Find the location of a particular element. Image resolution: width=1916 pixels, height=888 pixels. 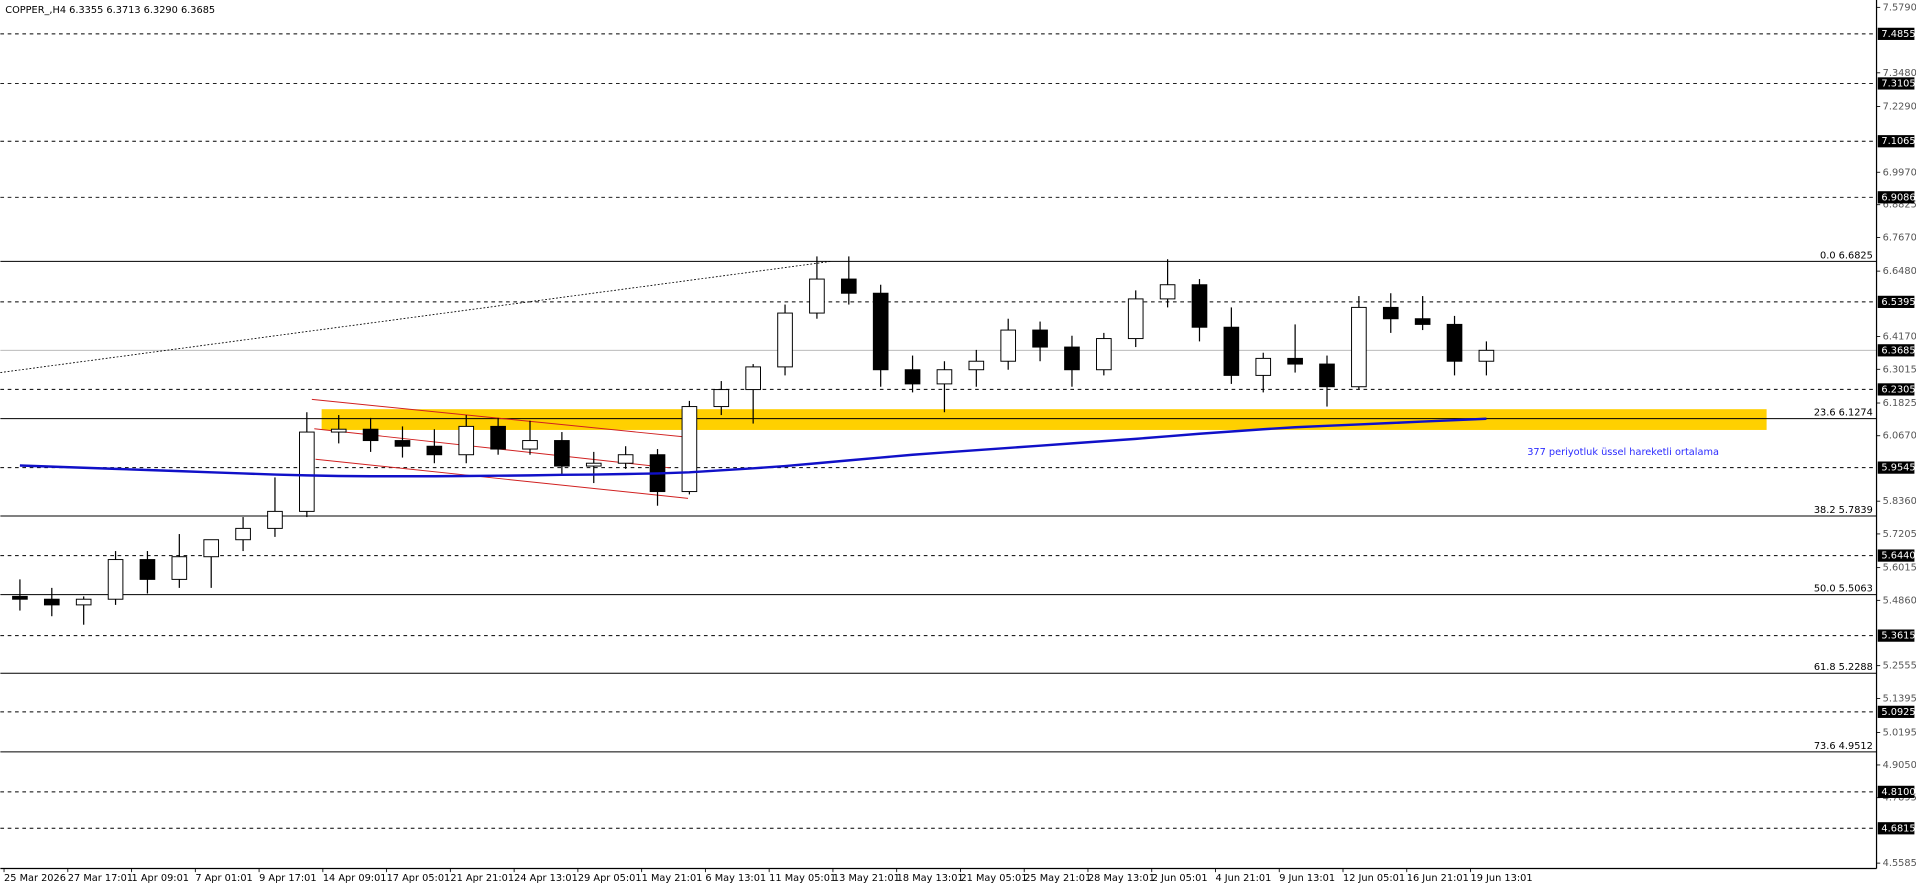

drawings-back is located at coordinates (1044, 419).